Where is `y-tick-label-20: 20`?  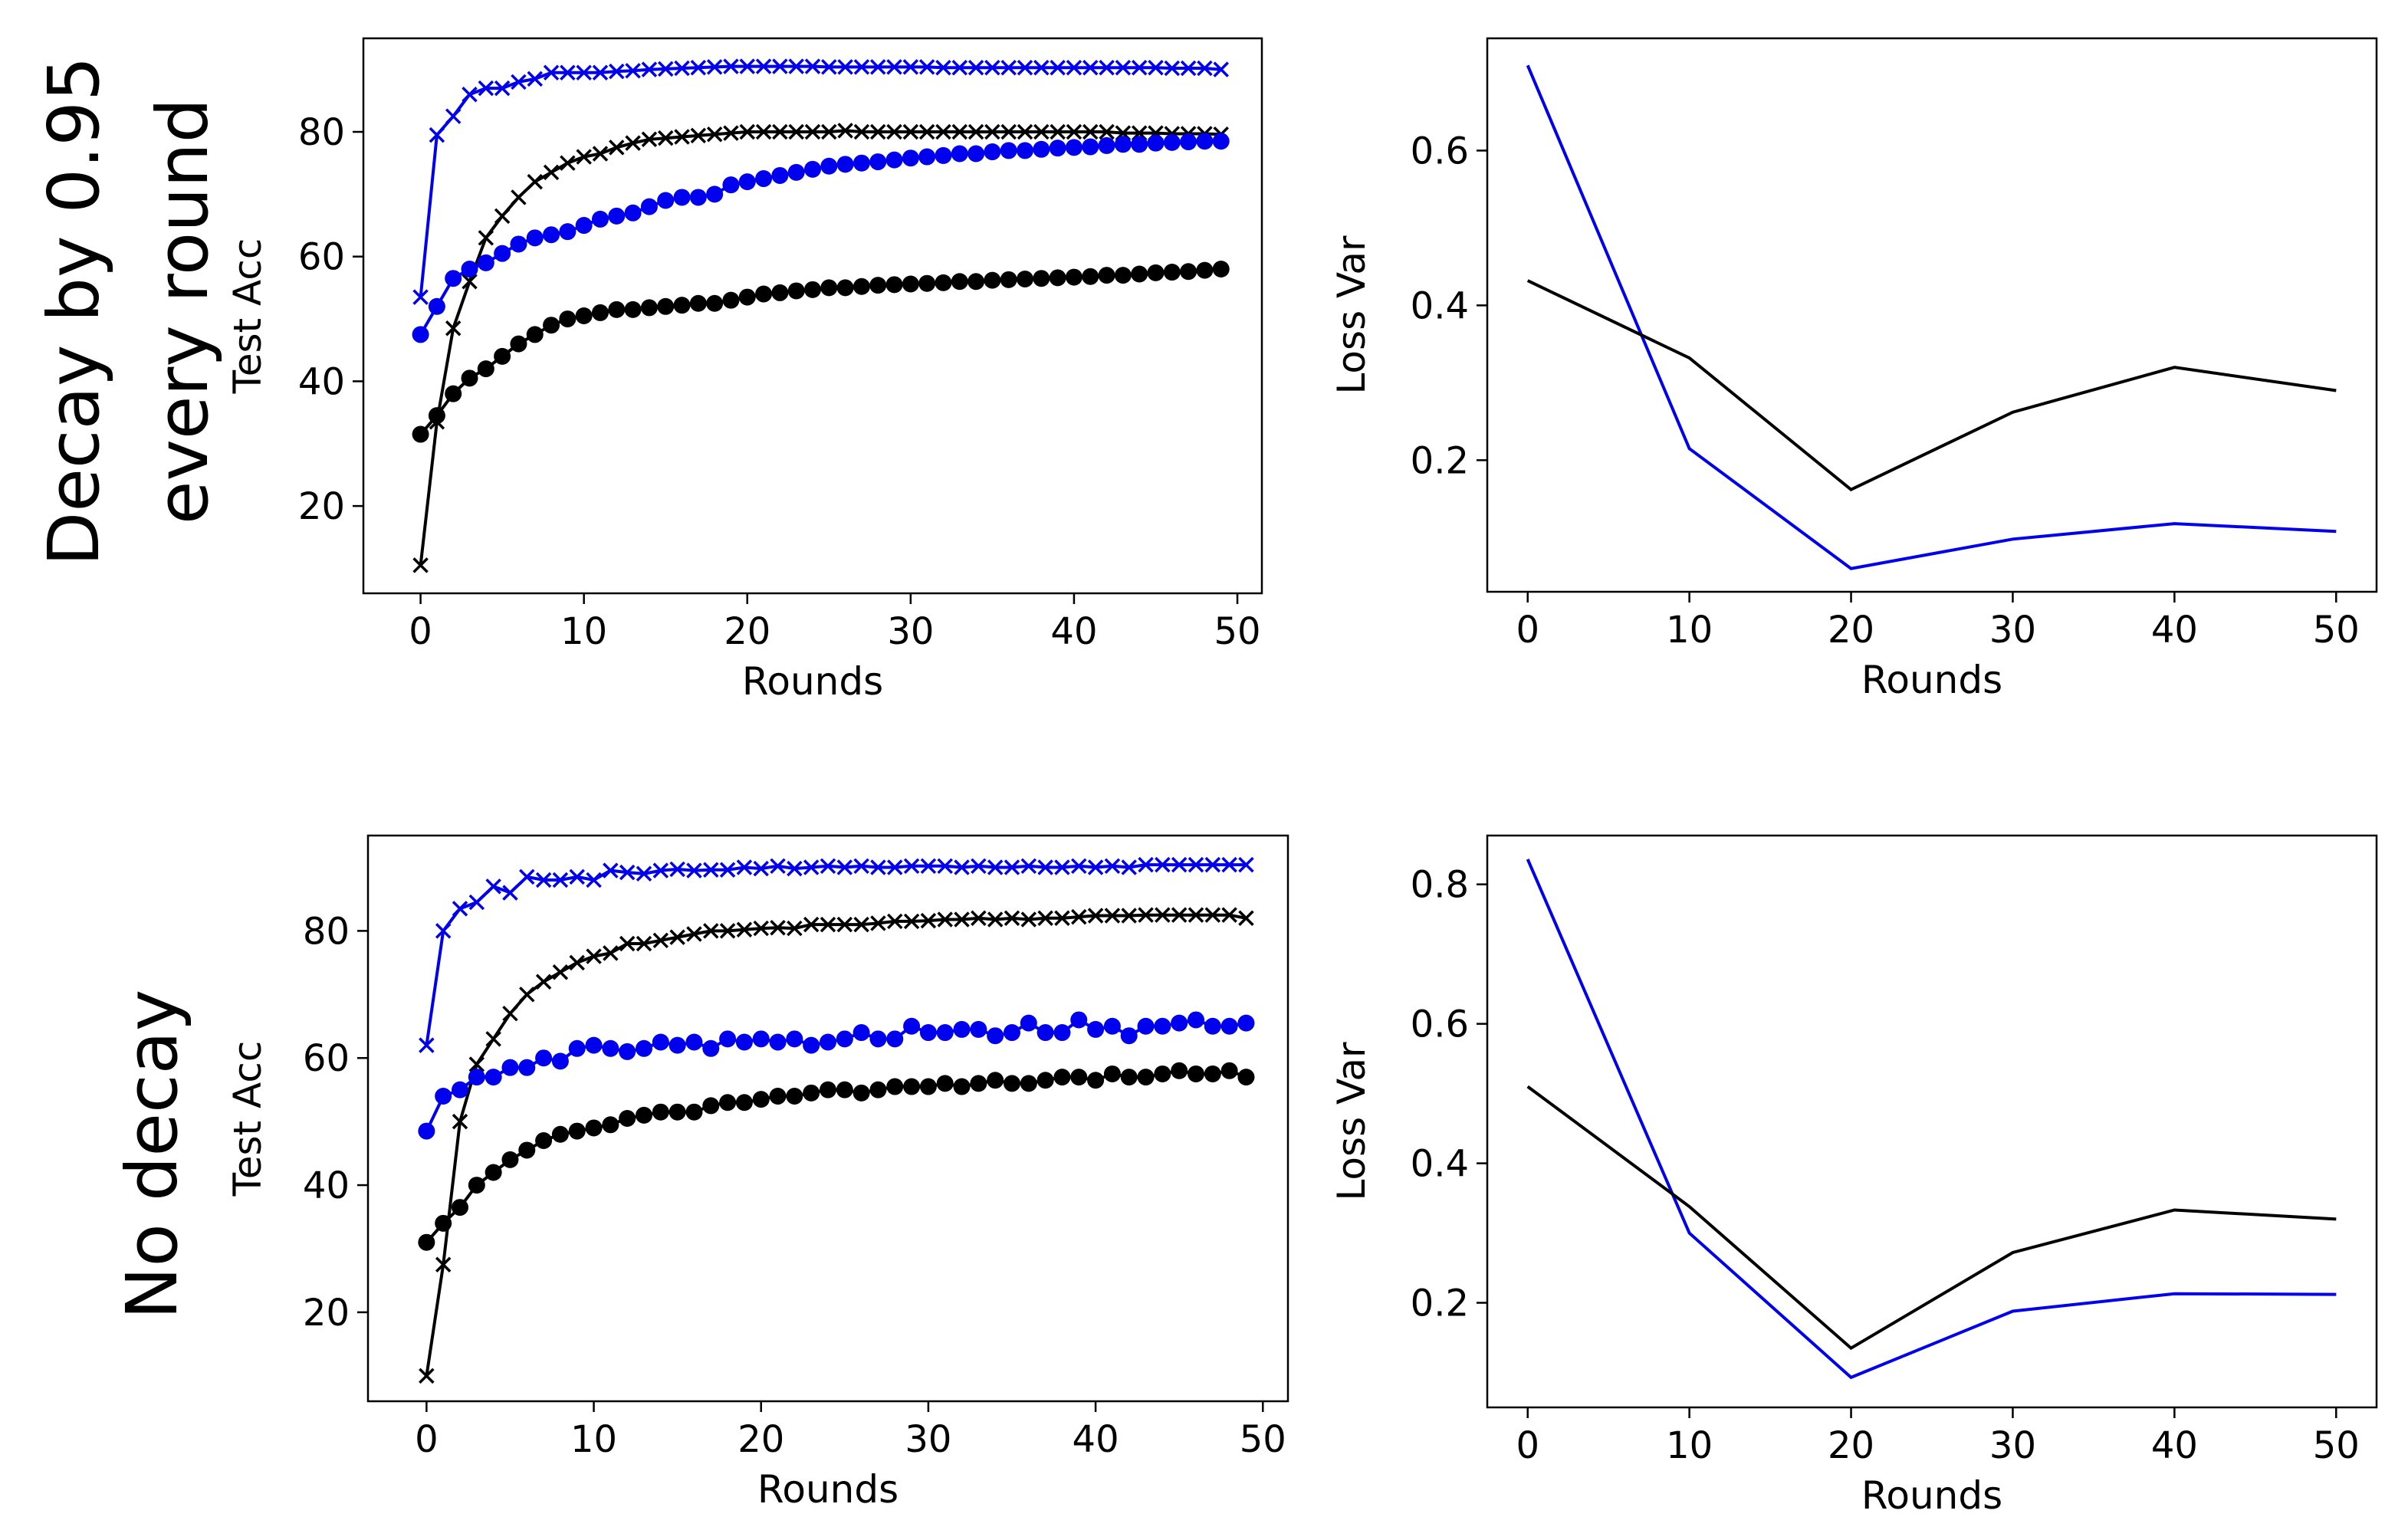
y-tick-label-20: 20 is located at coordinates (326, 1313).